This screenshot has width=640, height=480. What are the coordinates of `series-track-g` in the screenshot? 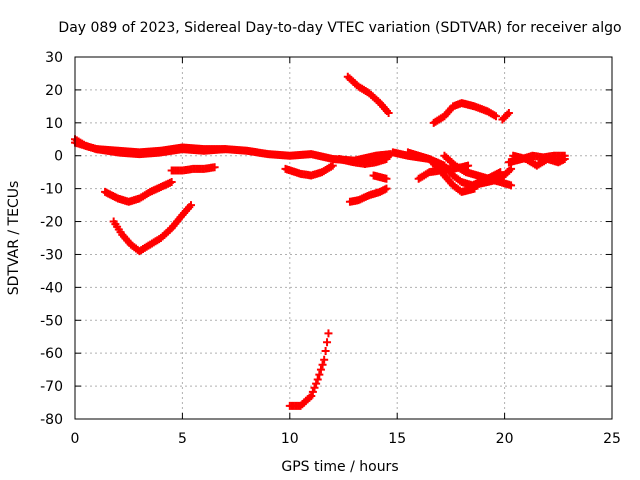 It's located at (364, 159).